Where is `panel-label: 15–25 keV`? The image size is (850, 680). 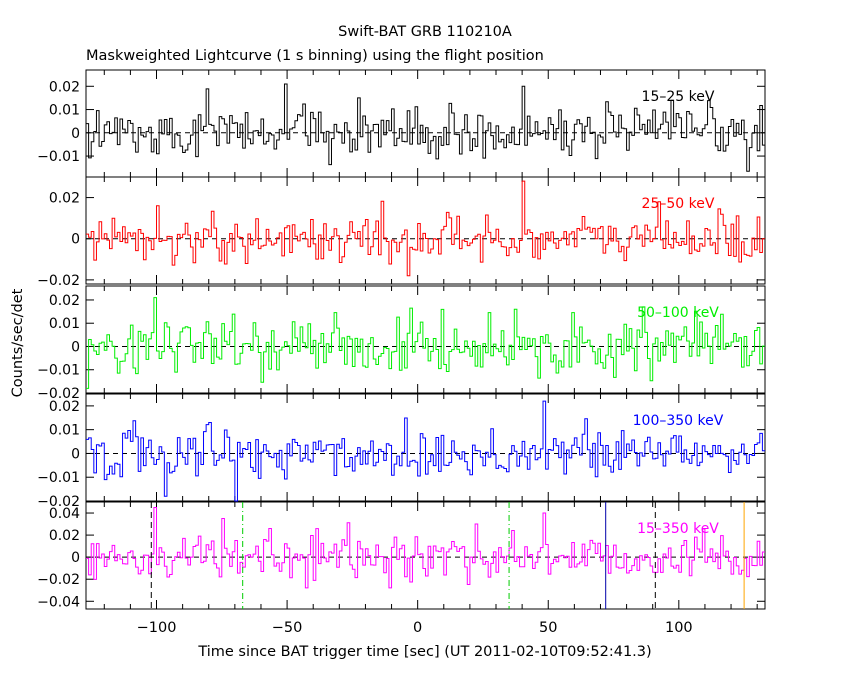
panel-label: 15–25 keV is located at coordinates (678, 97).